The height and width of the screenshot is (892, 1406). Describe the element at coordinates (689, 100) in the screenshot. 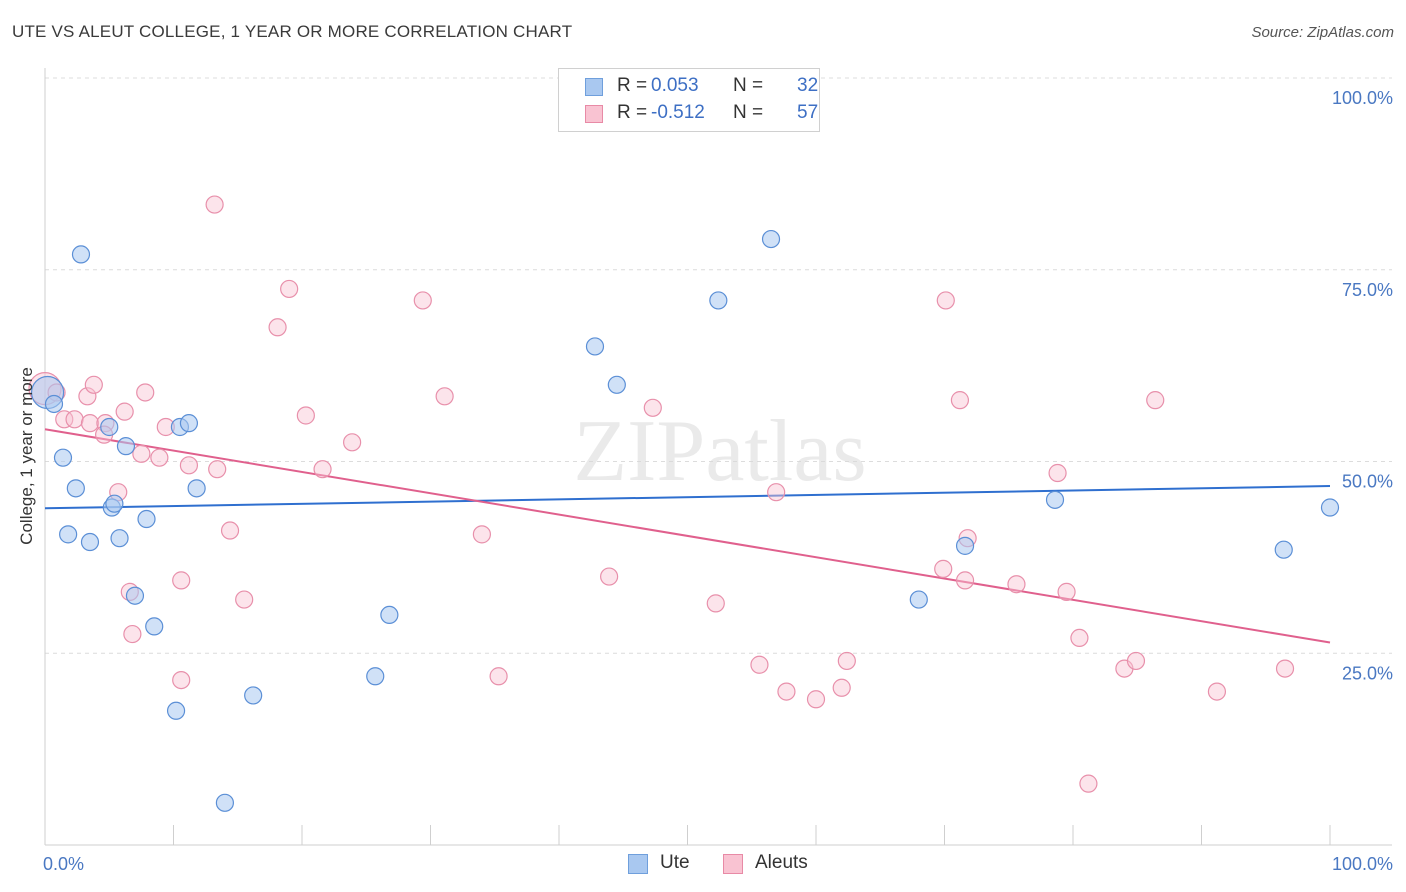

I see `correlation-legend: R = 0.053 N = 32 R = -0.512 N = 57` at that location.